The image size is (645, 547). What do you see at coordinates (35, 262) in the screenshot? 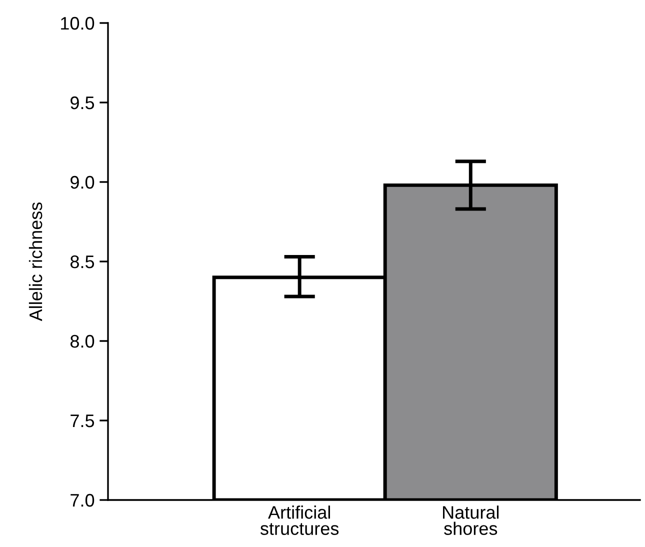
I see `y-axis-title: Allelic richness` at bounding box center [35, 262].